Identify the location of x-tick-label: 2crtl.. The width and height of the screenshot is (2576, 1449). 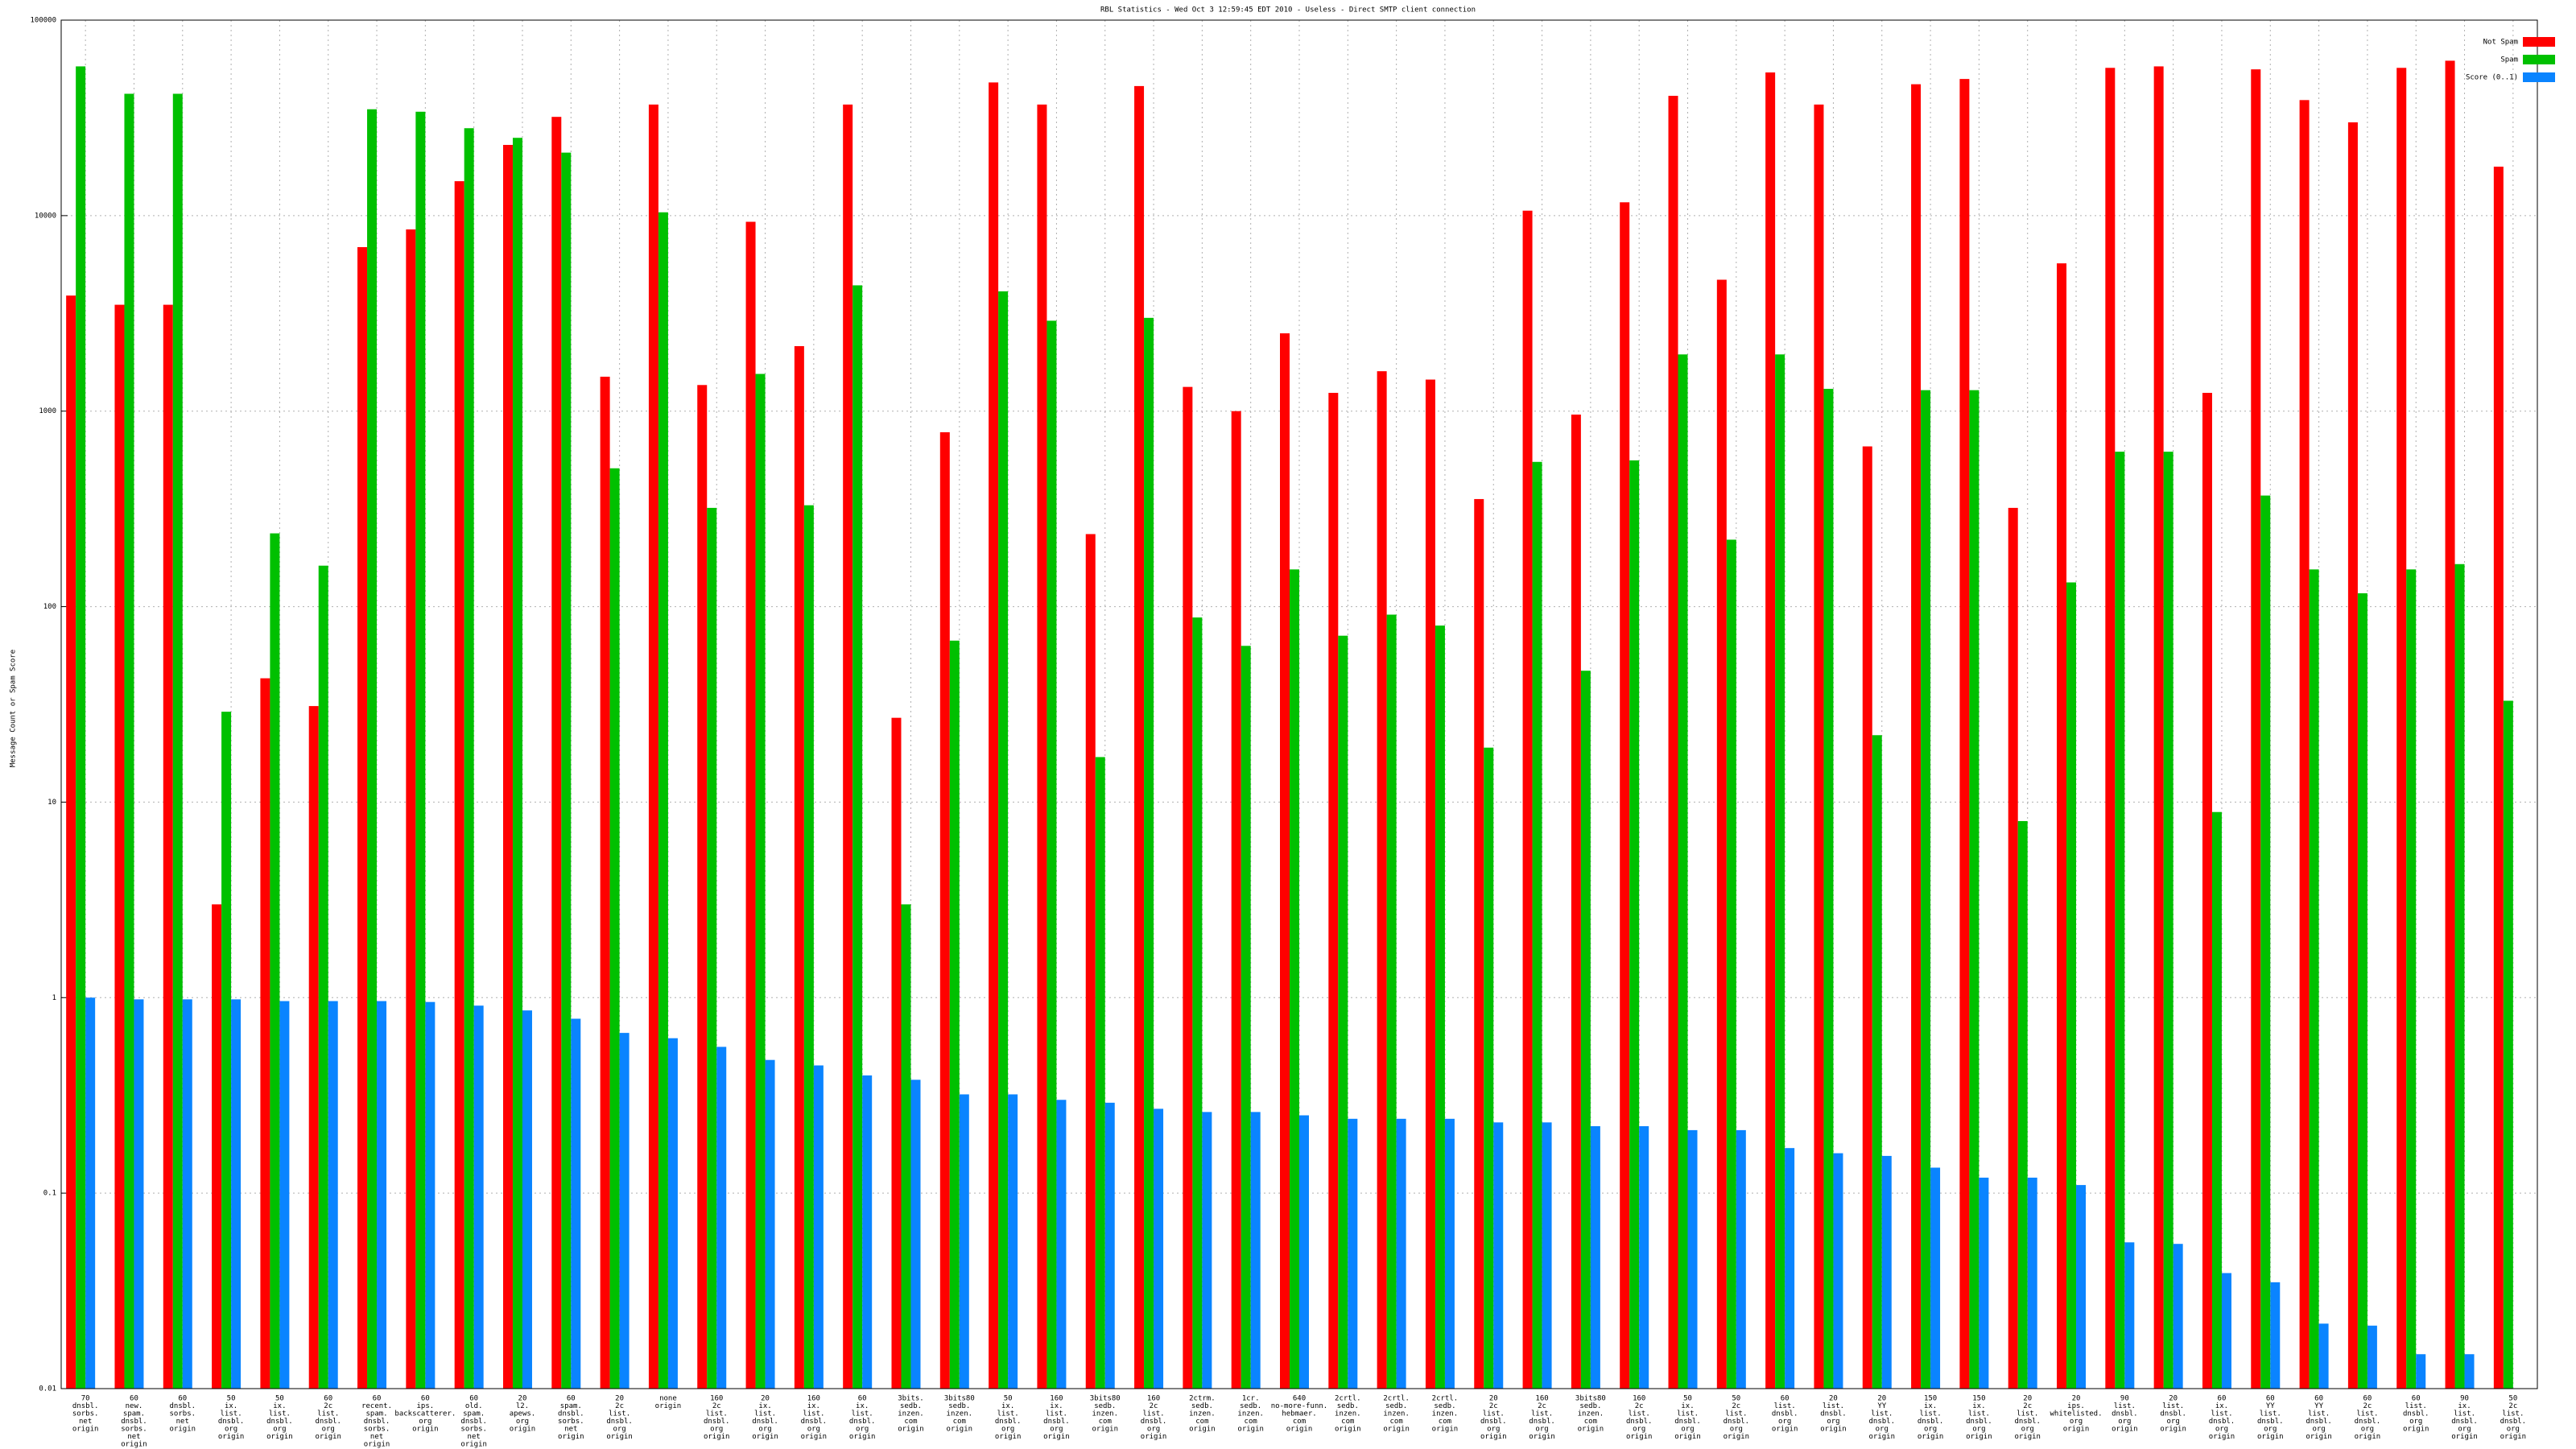
(1348, 1399).